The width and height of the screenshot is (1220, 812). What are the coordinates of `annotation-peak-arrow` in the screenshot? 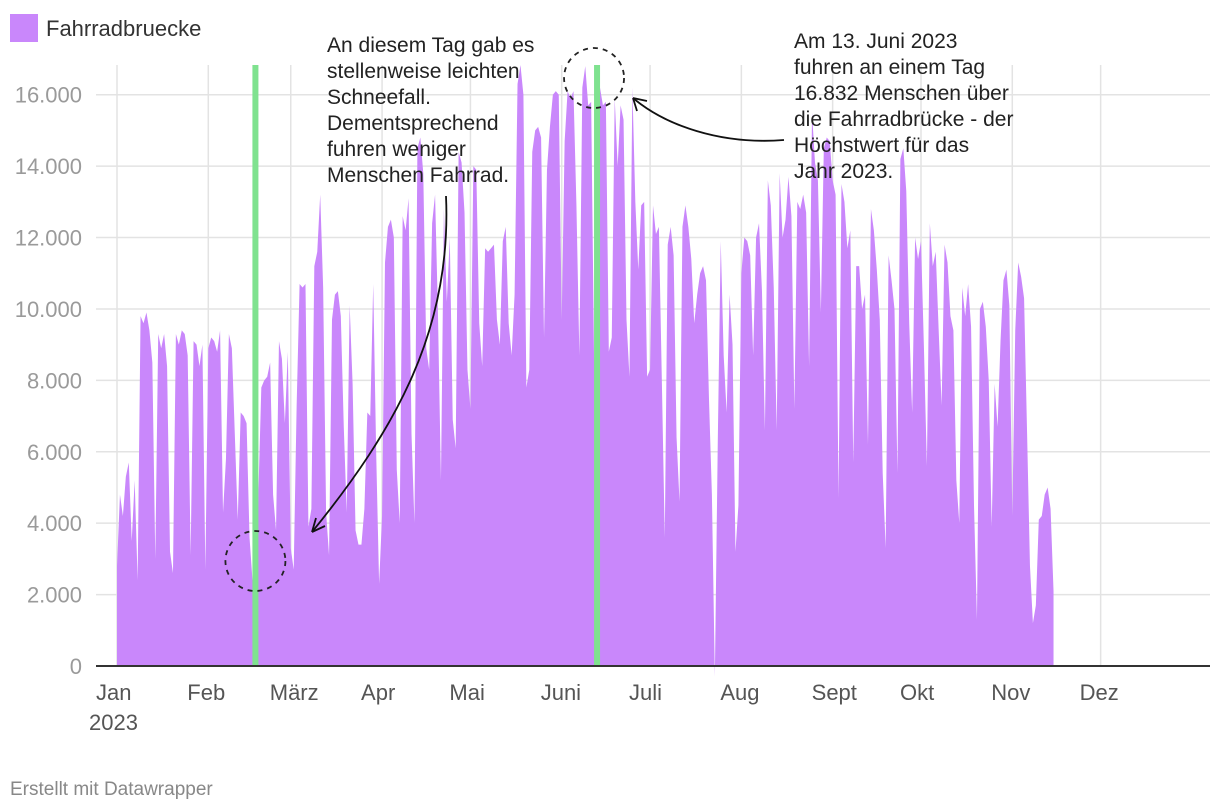 It's located at (708, 119).